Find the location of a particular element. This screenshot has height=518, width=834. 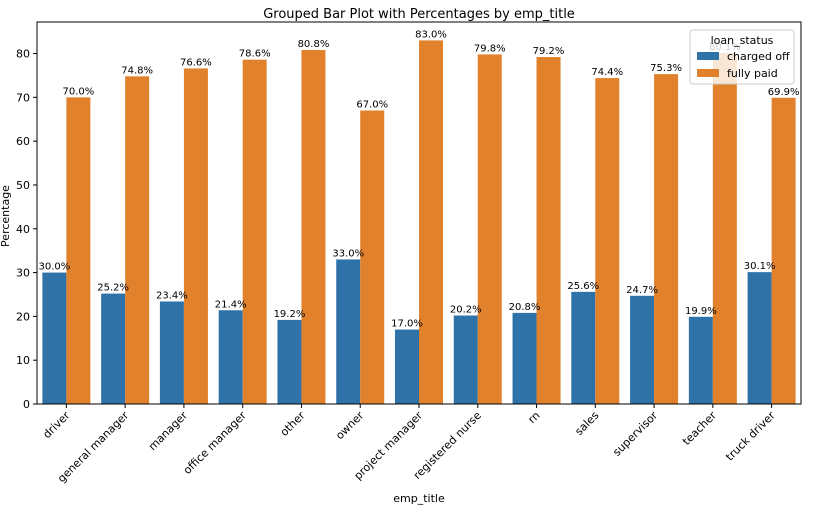

bar-charged-off-other is located at coordinates (289, 361).